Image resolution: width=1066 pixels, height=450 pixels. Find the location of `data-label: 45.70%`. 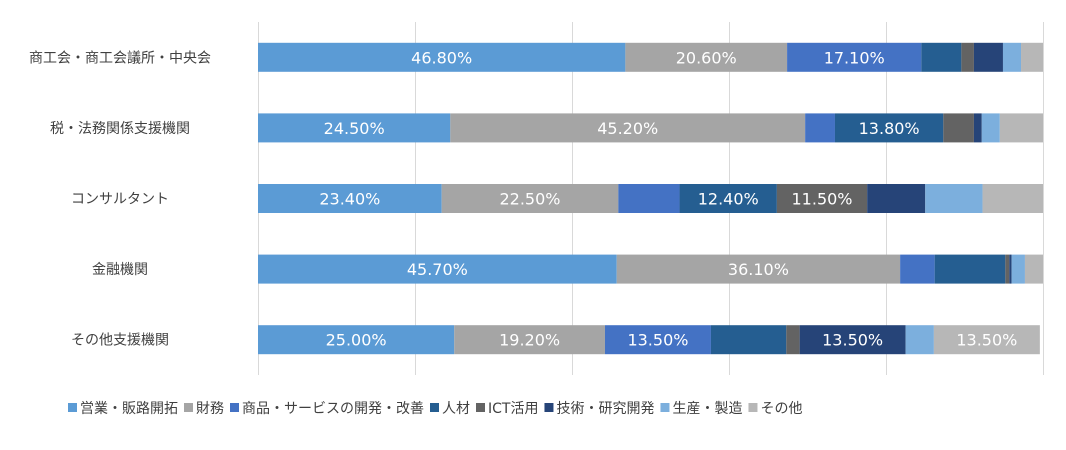

data-label: 45.70% is located at coordinates (437, 269).